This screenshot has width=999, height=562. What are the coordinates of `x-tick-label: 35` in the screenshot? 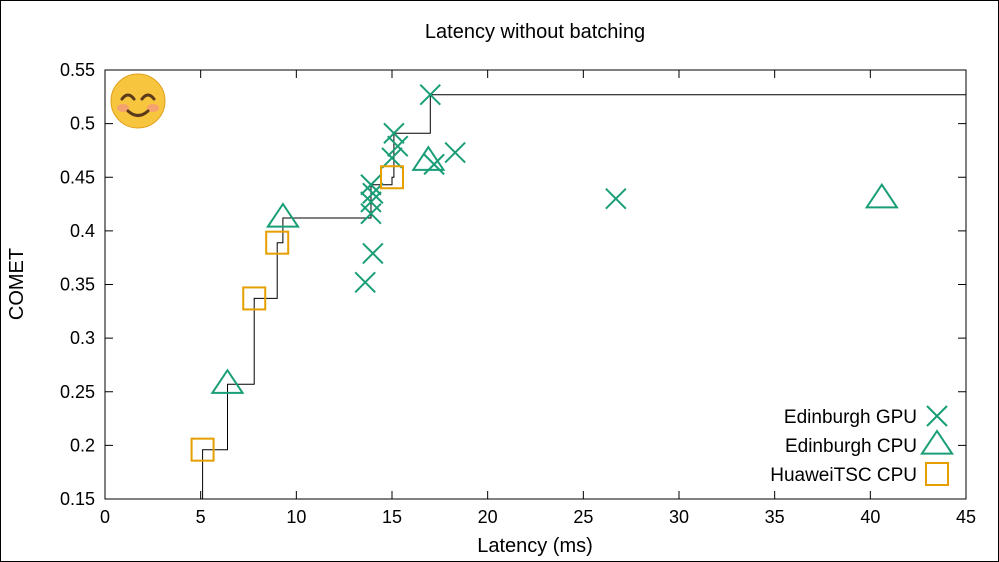 It's located at (775, 517).